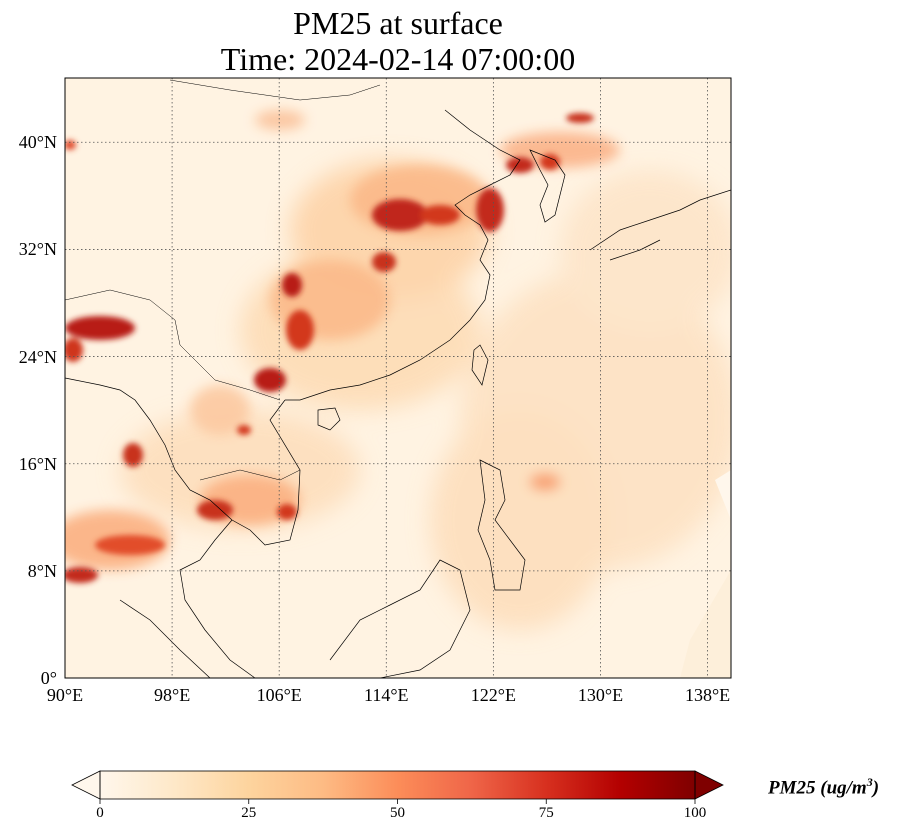  Describe the element at coordinates (37, 249) in the screenshot. I see `lat-label: 32°N` at that location.